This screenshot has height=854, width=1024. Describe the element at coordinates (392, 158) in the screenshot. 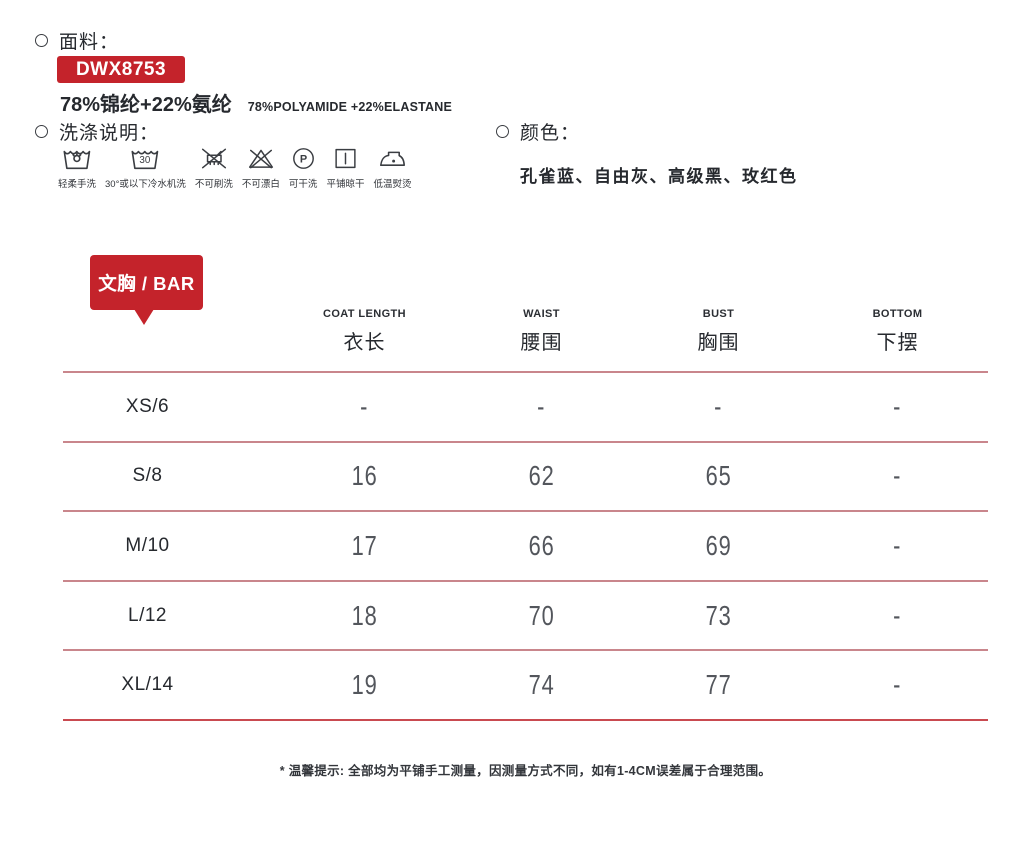

I see `low-iron-icon` at that location.